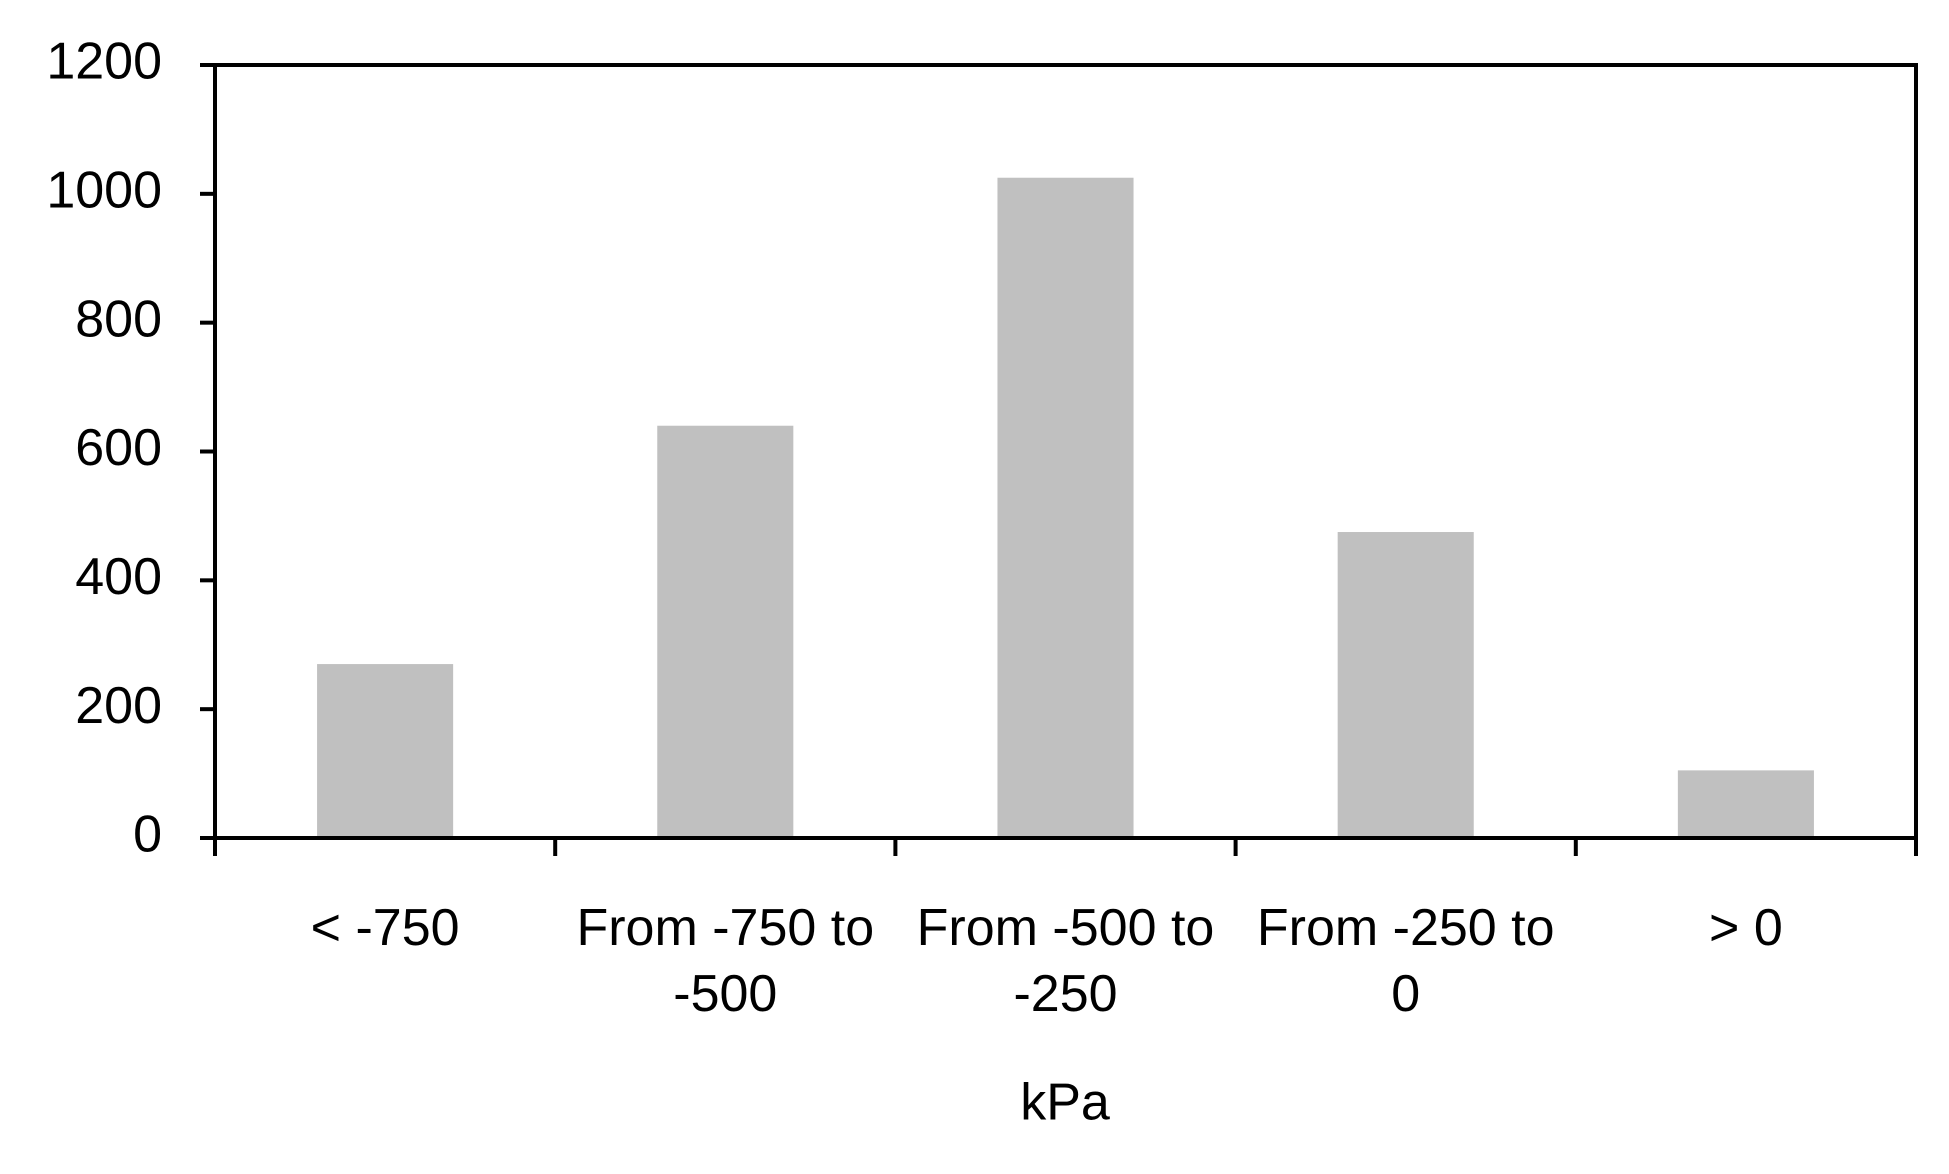 Image resolution: width=1949 pixels, height=1174 pixels. What do you see at coordinates (118, 448) in the screenshot?
I see `y-tick-label: 600` at bounding box center [118, 448].